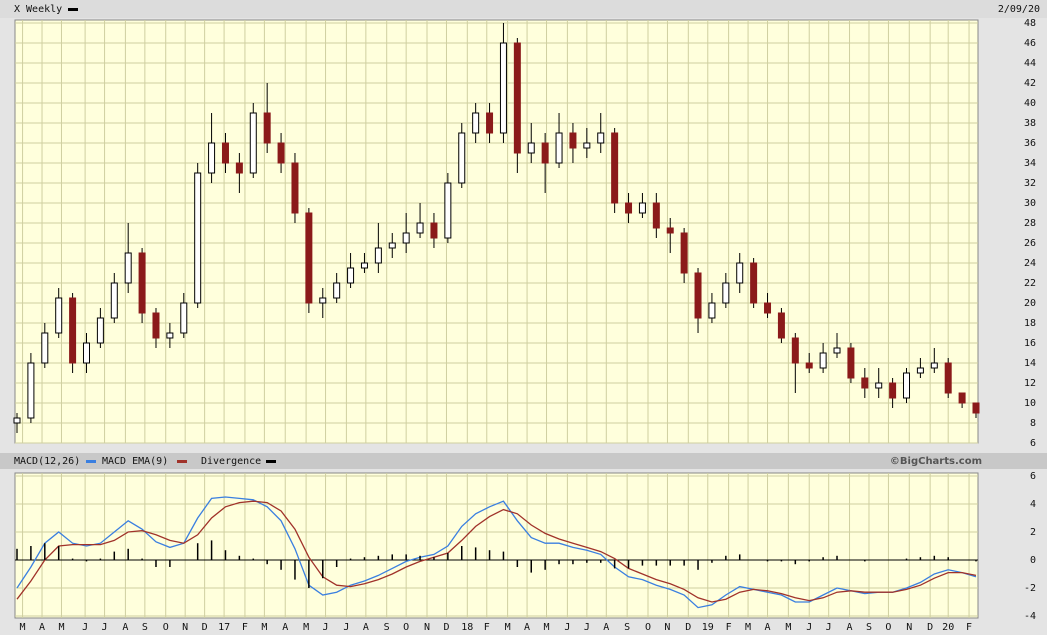 This screenshot has width=1047, height=635. I want to click on y-tick-label: 4, so click(1033, 504).